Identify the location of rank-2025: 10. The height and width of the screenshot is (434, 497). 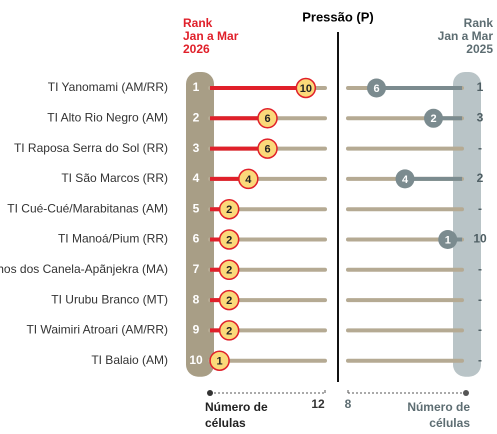
(480, 239).